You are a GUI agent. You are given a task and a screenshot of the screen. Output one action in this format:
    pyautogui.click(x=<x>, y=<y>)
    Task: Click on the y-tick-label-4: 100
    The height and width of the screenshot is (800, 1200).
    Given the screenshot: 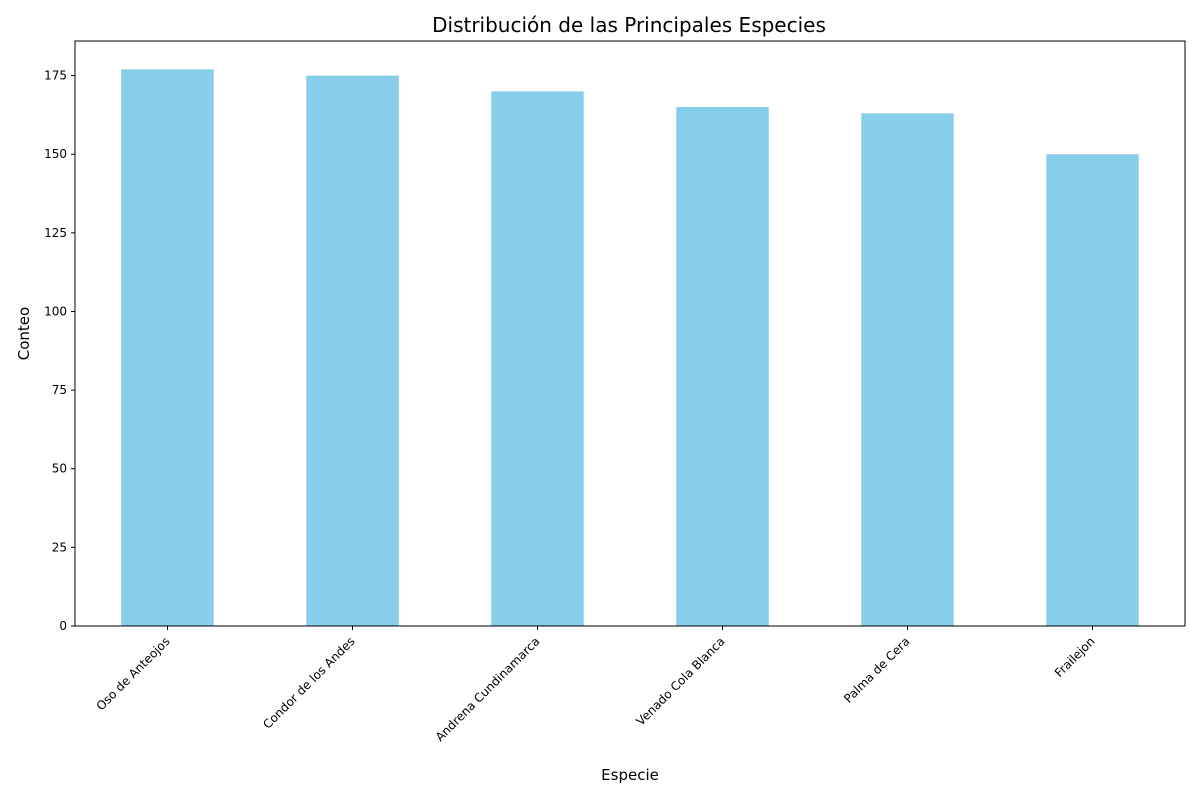 What is the action you would take?
    pyautogui.click(x=55, y=311)
    